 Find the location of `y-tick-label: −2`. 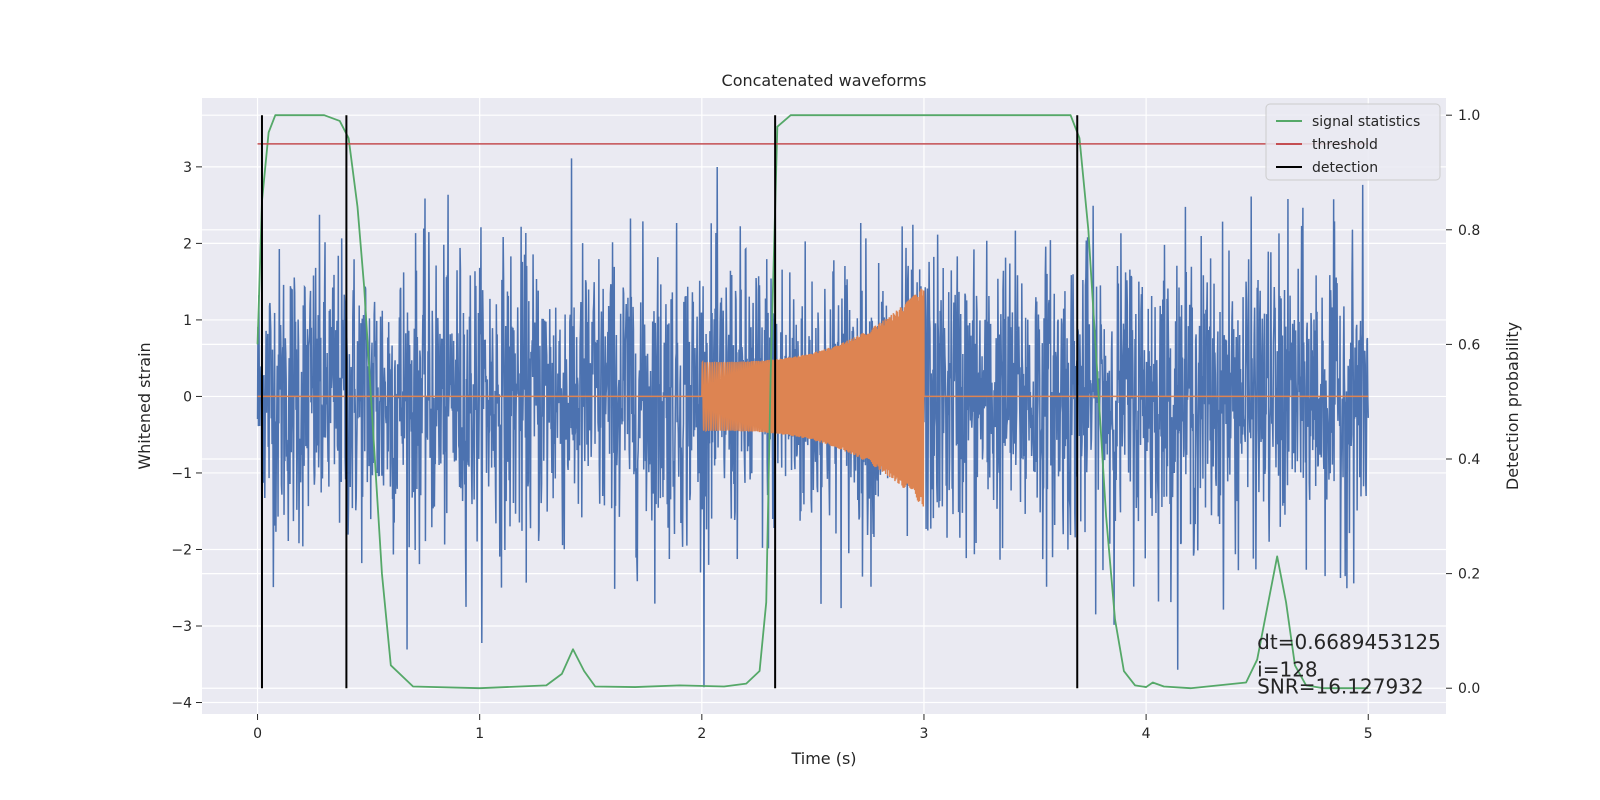

y-tick-label: −2 is located at coordinates (181, 550).